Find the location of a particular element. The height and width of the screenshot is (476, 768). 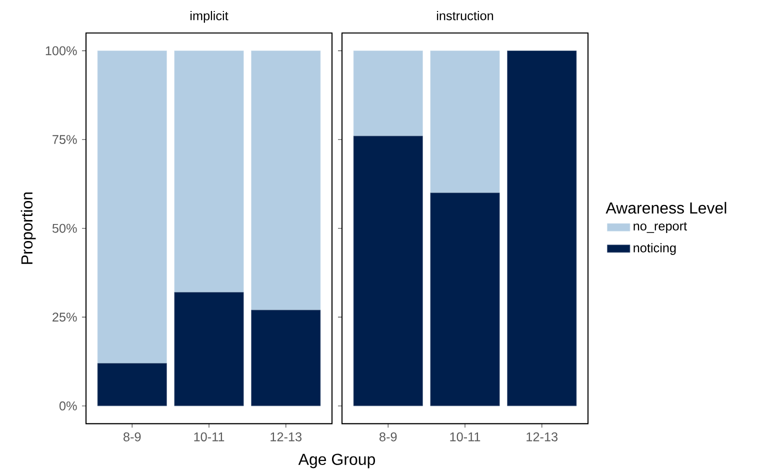

y-tick-label: 25% is located at coordinates (64, 317).